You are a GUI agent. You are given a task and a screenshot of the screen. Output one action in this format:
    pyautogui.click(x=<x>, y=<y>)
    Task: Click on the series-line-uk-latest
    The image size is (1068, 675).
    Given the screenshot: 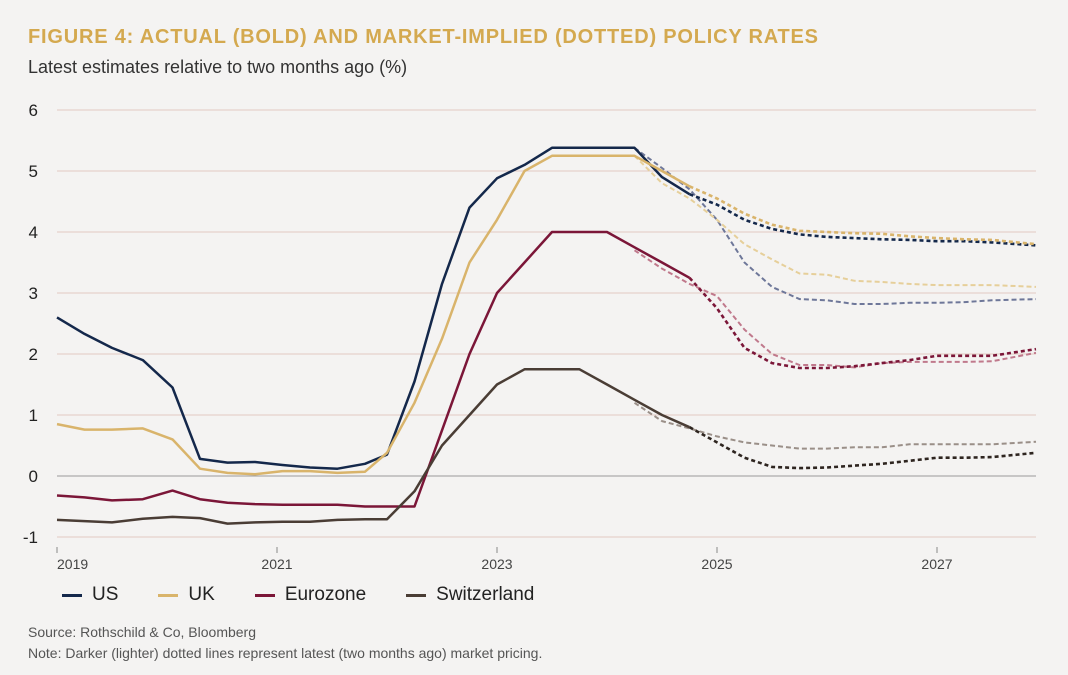 What is the action you would take?
    pyautogui.click(x=862, y=215)
    